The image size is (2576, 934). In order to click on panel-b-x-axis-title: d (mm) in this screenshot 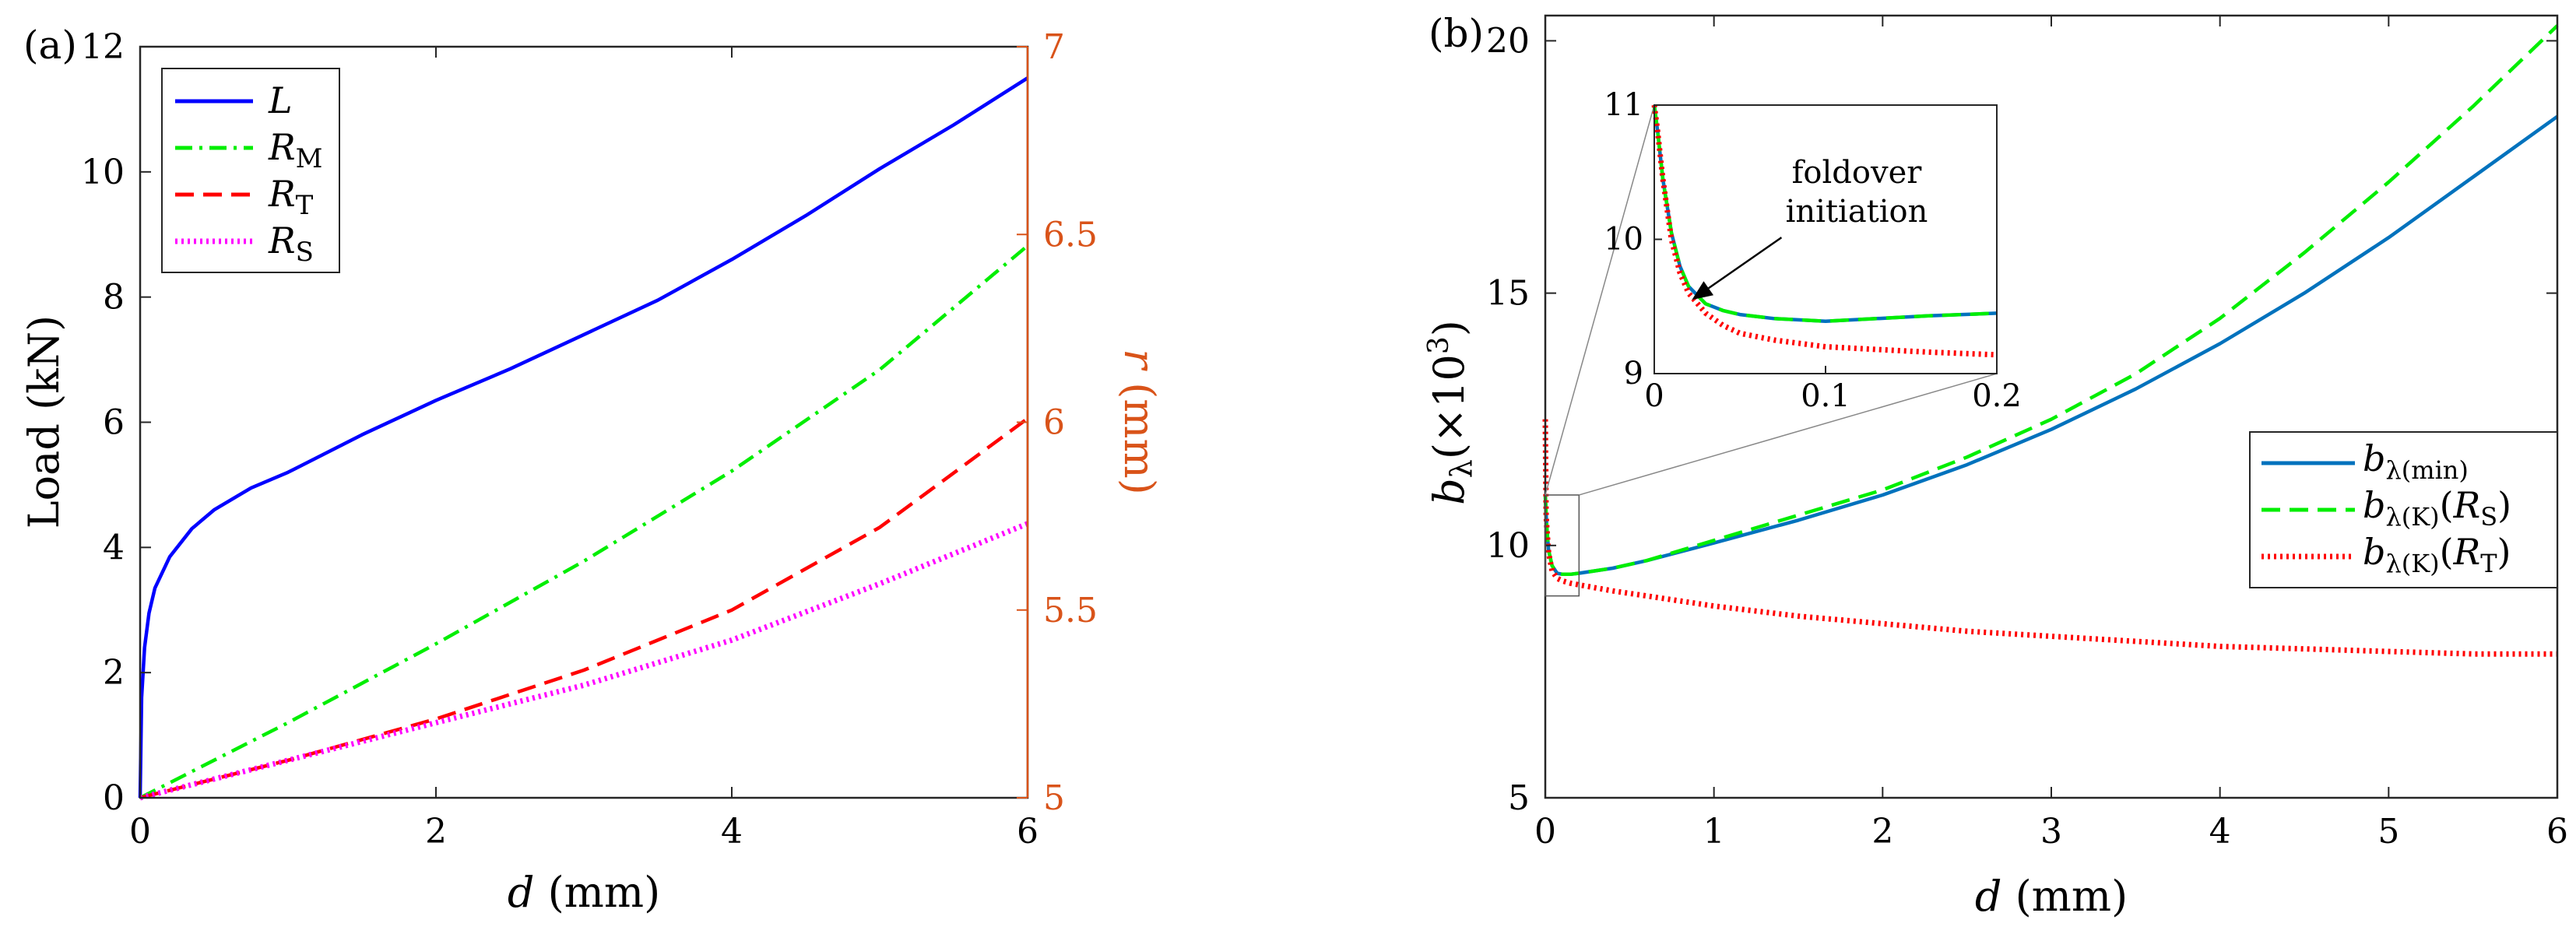, I will do `click(2051, 896)`.